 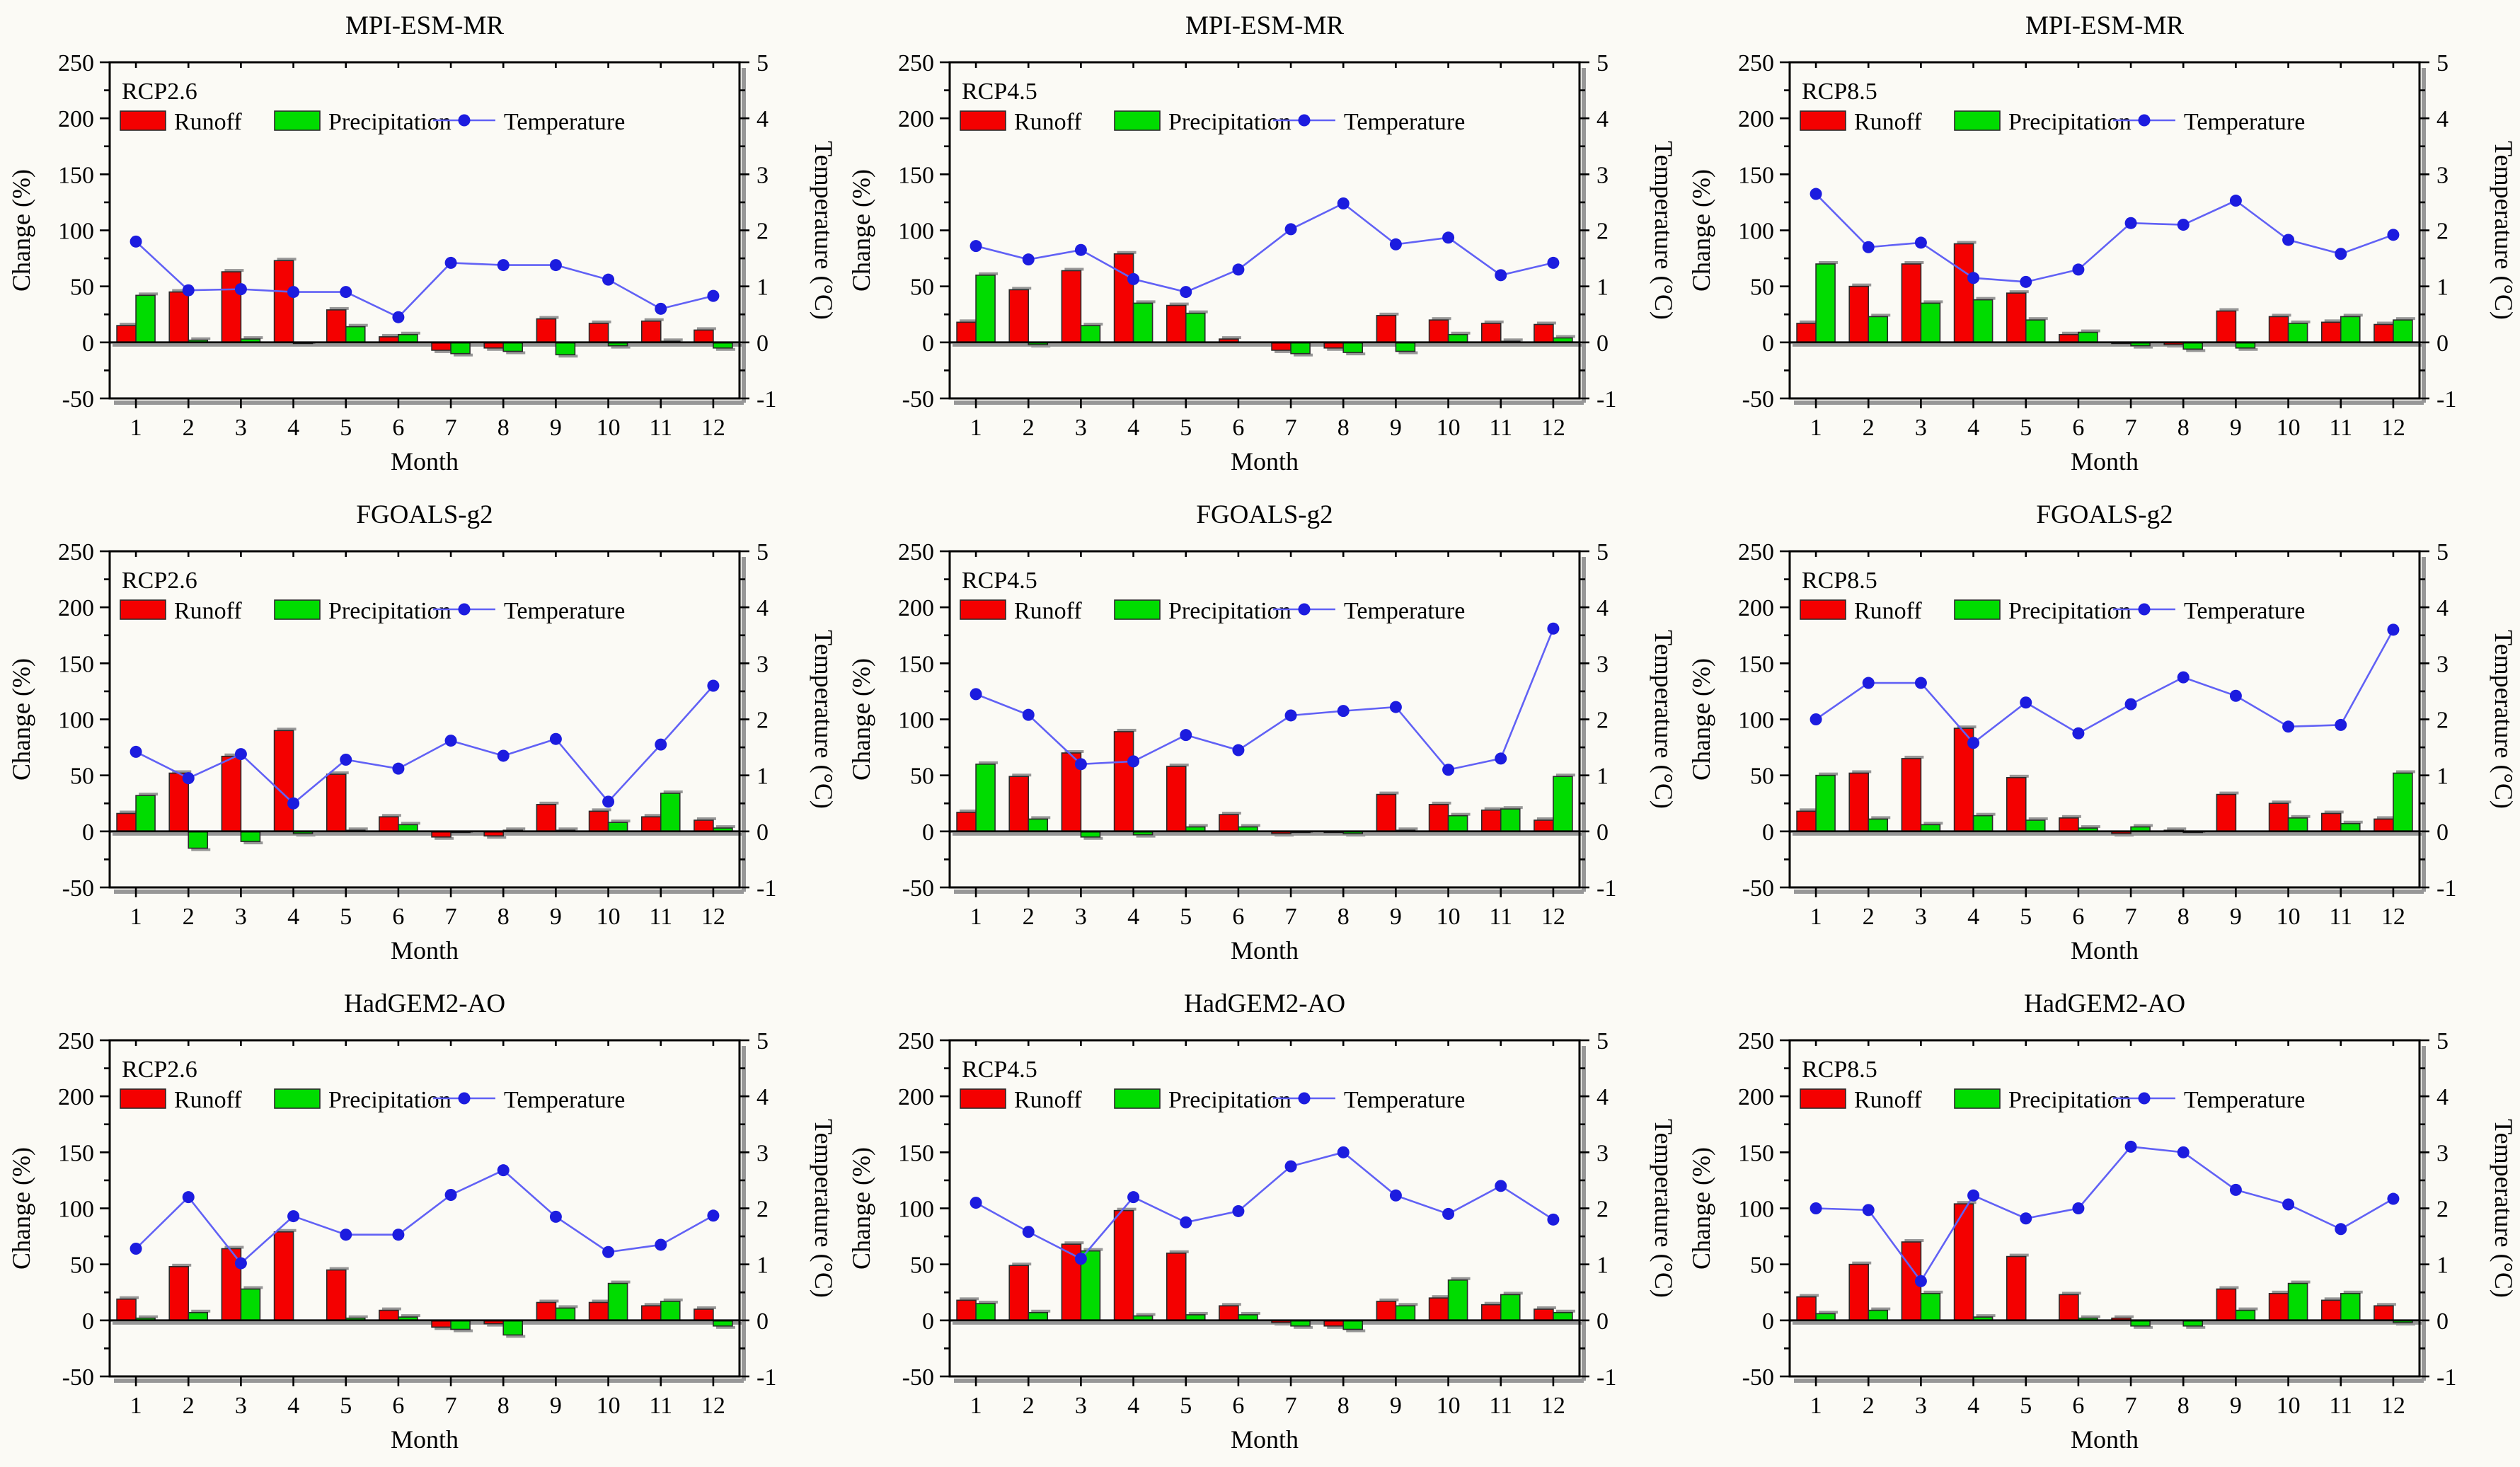 What do you see at coordinates (2504, 230) in the screenshot?
I see `right-axis-label: Temperature (°C)` at bounding box center [2504, 230].